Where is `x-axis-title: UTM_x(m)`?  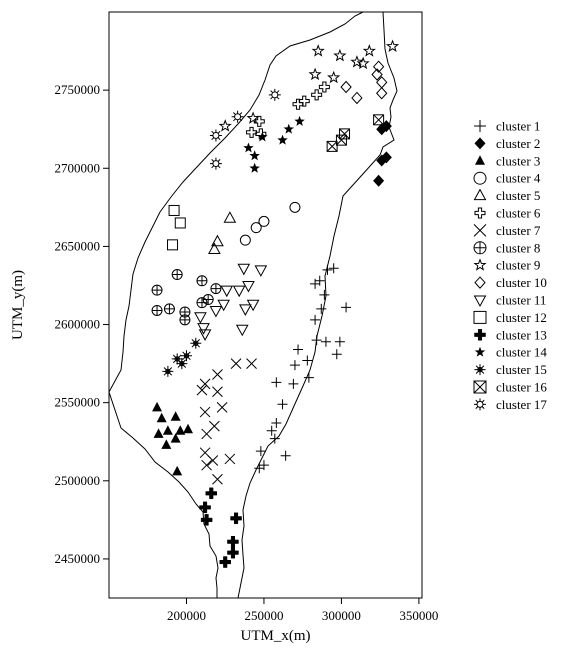 x-axis-title: UTM_x(m) is located at coordinates (276, 636).